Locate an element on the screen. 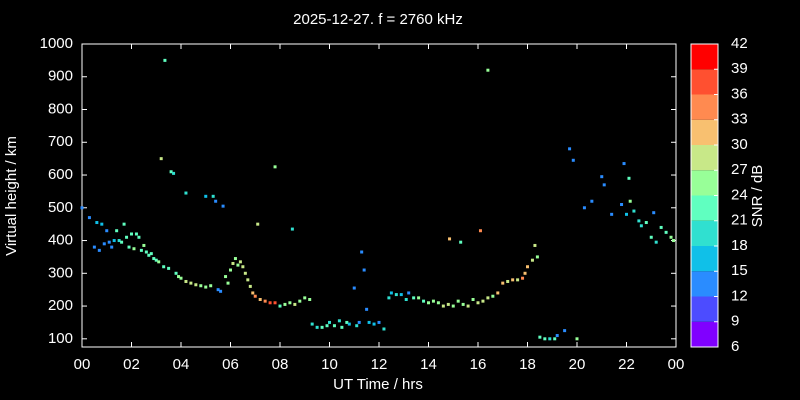 The width and height of the screenshot is (800, 400). x-tick-label: 00 is located at coordinates (676, 364).